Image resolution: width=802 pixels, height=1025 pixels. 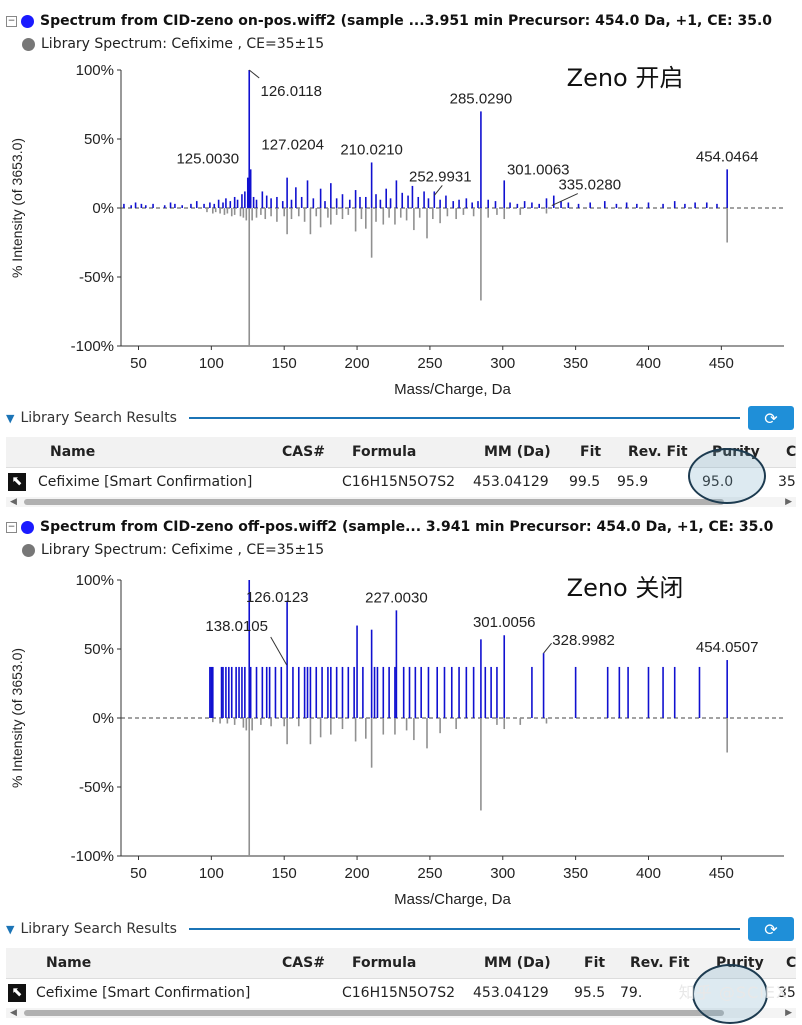 What do you see at coordinates (96, 787) in the screenshot?
I see `y-tick-label: -50%` at bounding box center [96, 787].